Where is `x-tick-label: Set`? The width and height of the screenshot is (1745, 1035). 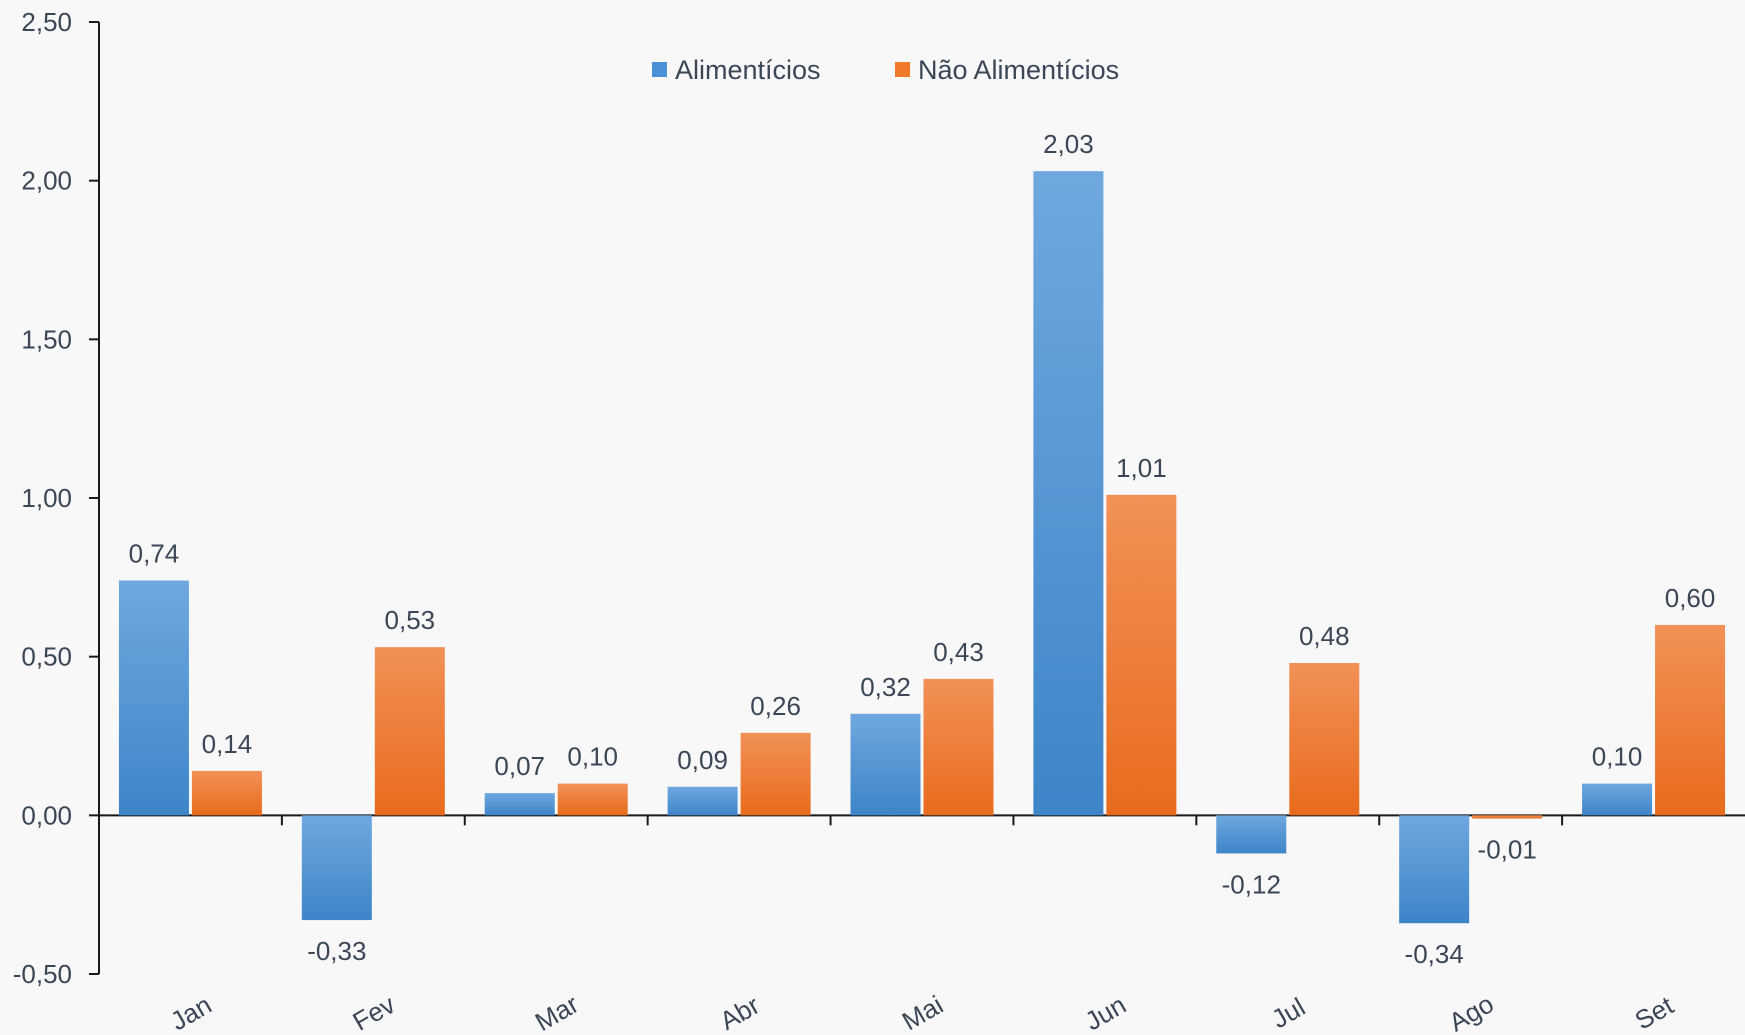
x-tick-label: Set is located at coordinates (1654, 1012).